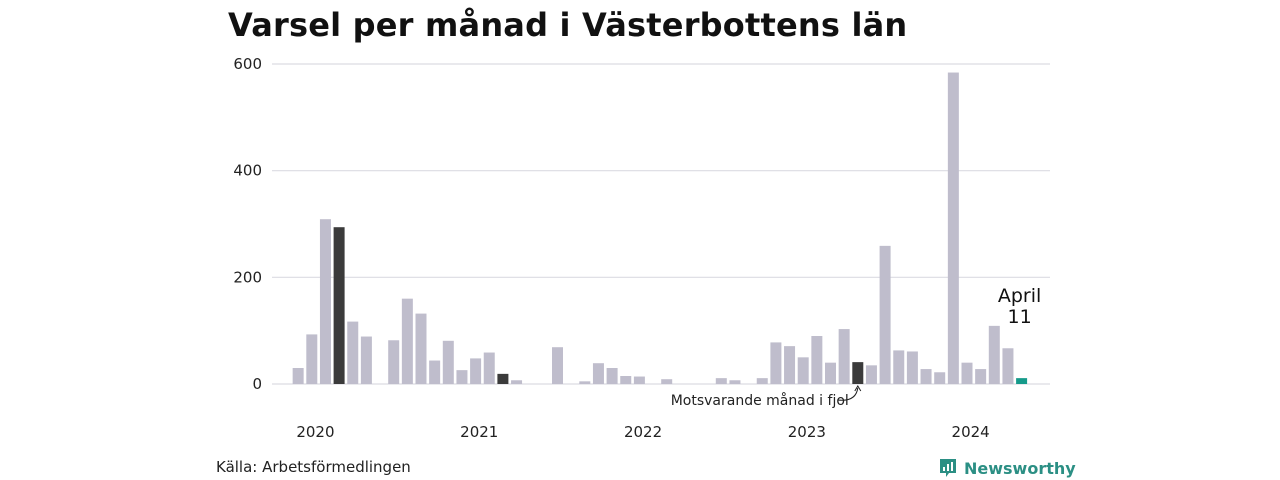  What do you see at coordinates (948, 468) in the screenshot?
I see `newsworthy-logo-icon` at bounding box center [948, 468].